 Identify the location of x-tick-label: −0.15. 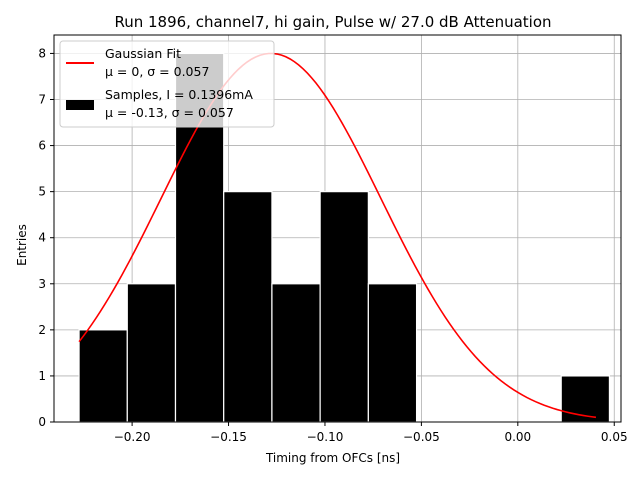
(228, 437).